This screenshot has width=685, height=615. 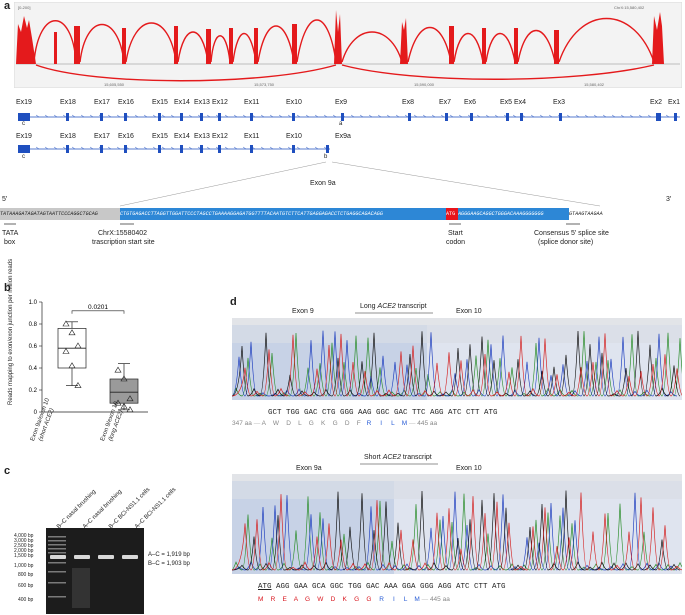 I want to click on five-prime-label: 5′, so click(x=5, y=199).